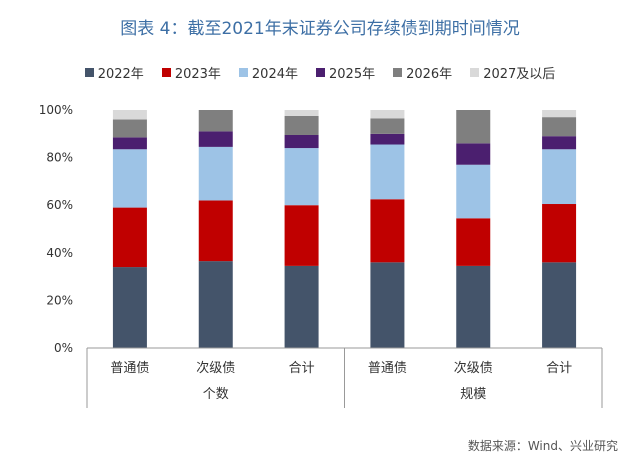 Image resolution: width=640 pixels, height=466 pixels. What do you see at coordinates (120, 74) in the screenshot?
I see `legend-label: 2022年` at bounding box center [120, 74].